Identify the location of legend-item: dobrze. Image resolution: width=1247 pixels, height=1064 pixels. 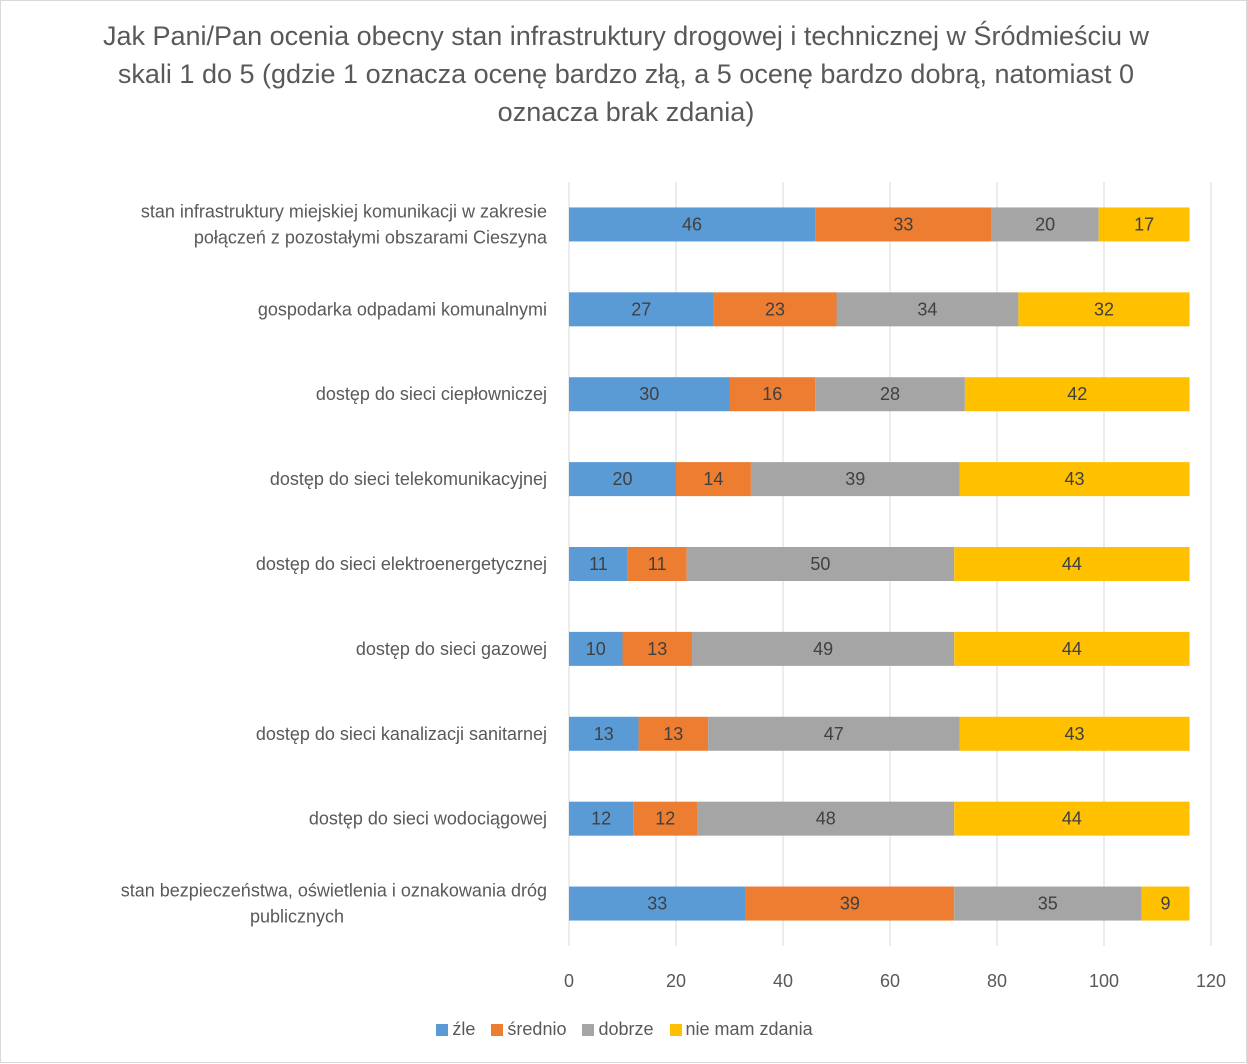
(618, 1029).